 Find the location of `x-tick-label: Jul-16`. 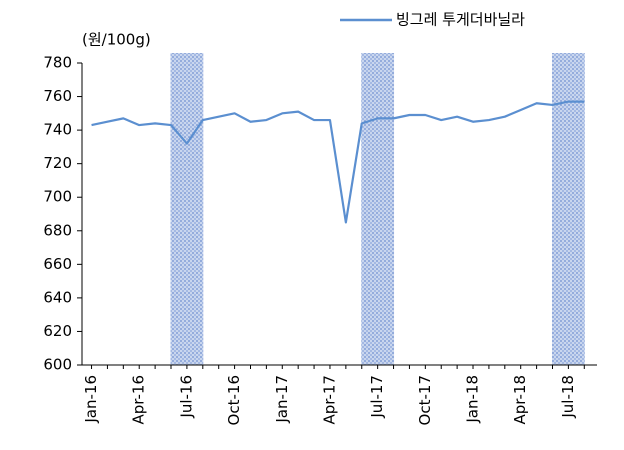

x-tick-label: Jul-16 is located at coordinates (186, 397).